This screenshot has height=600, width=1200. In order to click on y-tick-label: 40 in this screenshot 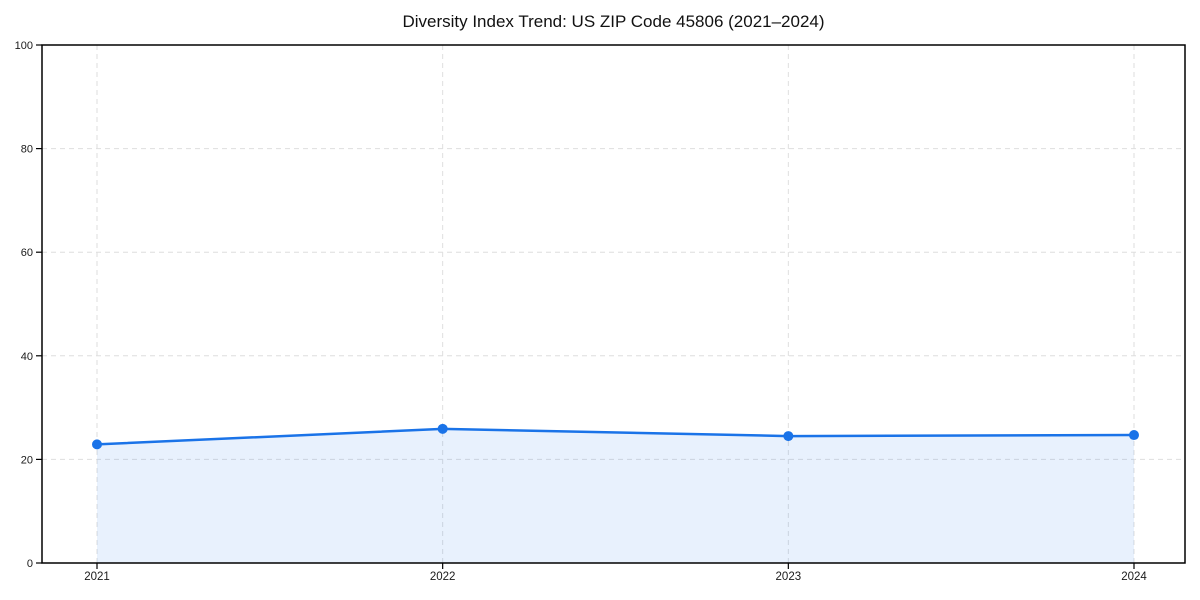, I will do `click(27, 357)`.